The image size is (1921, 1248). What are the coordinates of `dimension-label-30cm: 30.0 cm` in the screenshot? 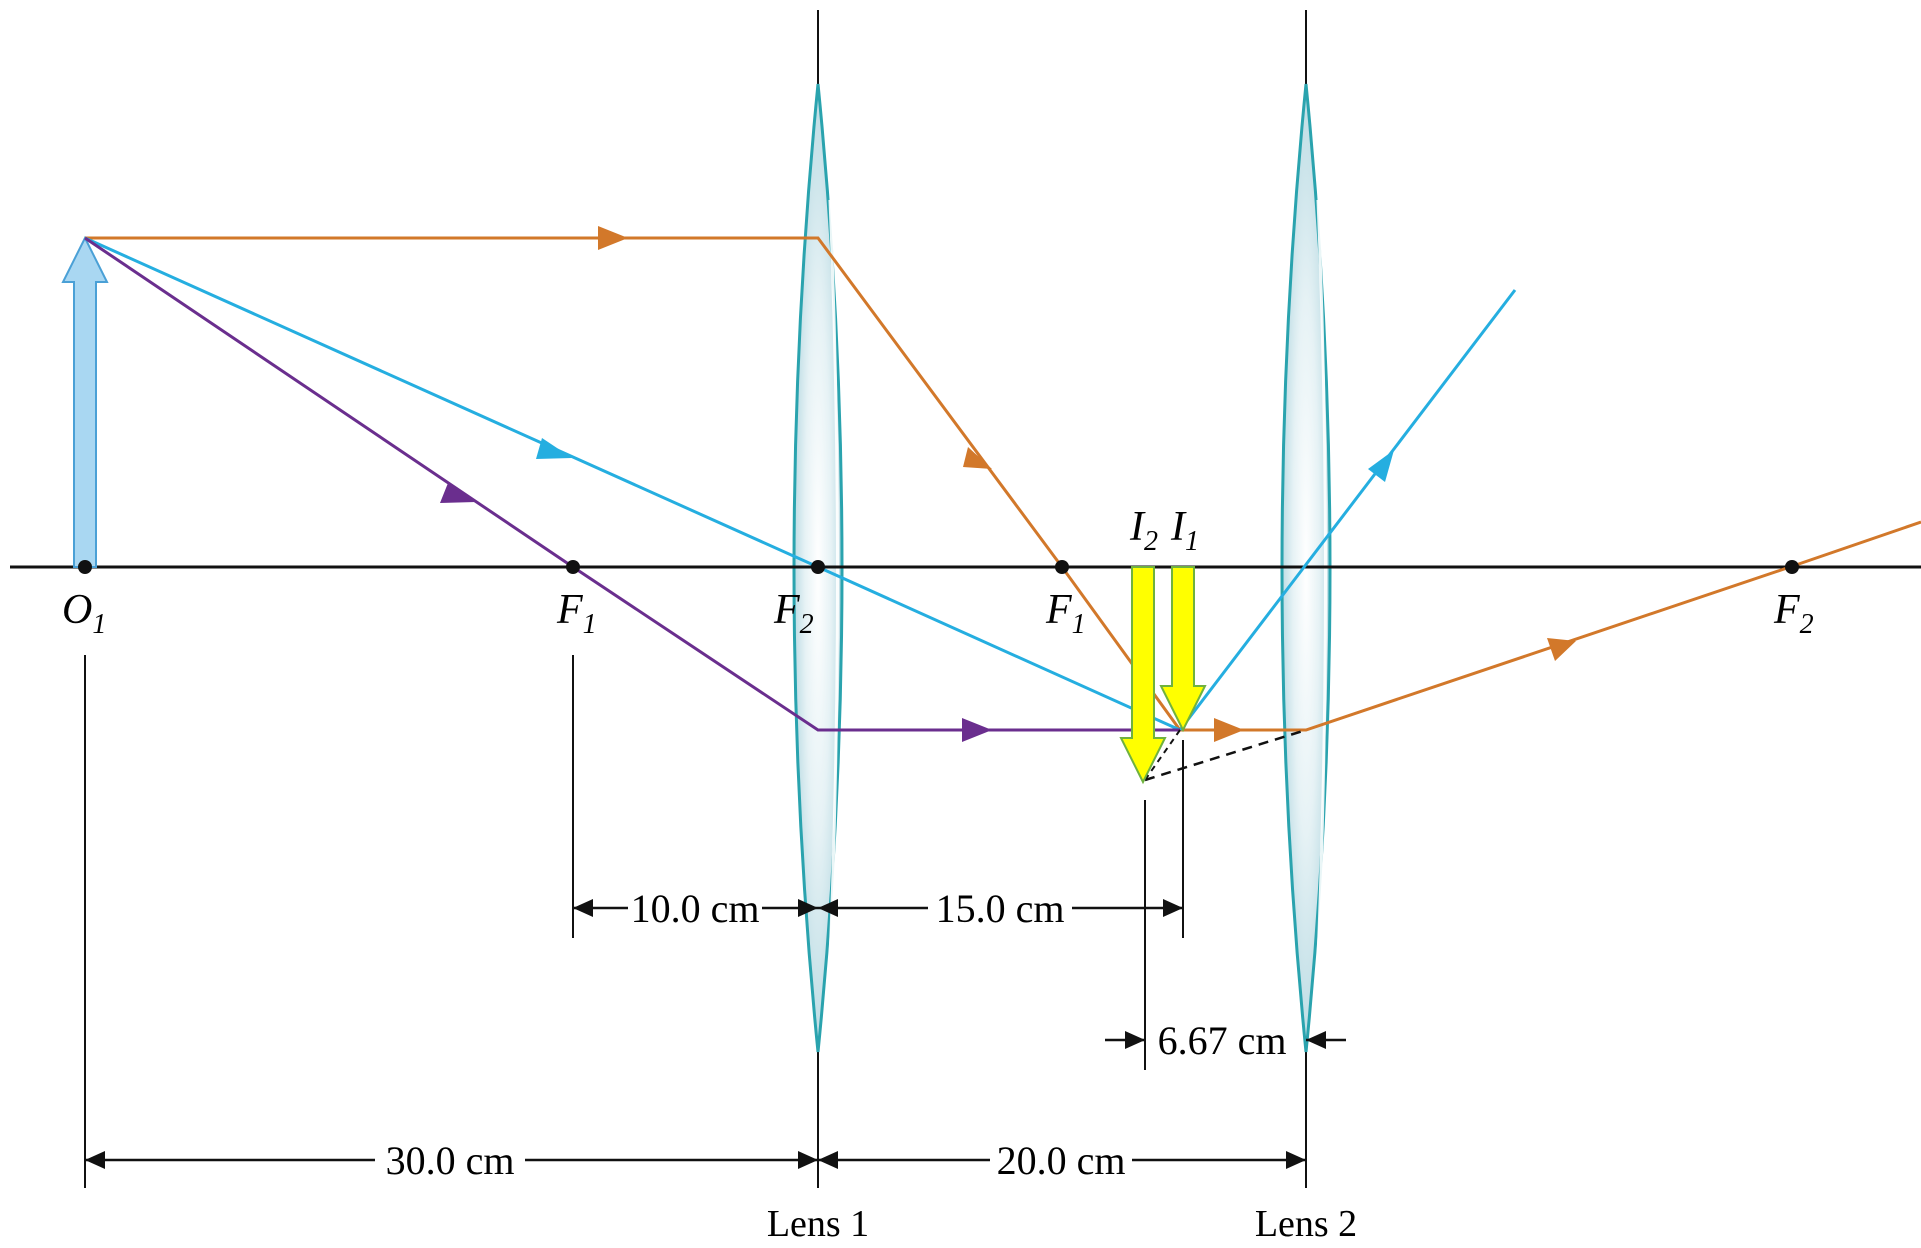 It's located at (450, 1160).